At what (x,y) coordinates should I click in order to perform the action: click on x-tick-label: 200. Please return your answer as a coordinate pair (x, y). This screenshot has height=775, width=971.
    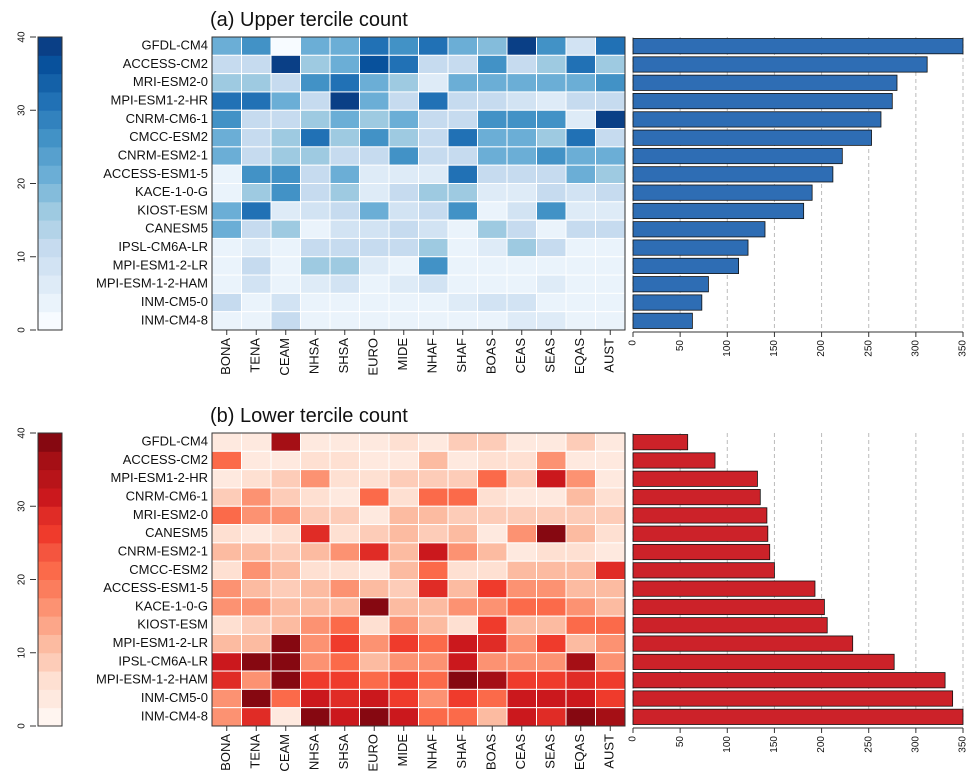
    Looking at the image, I should click on (821, 744).